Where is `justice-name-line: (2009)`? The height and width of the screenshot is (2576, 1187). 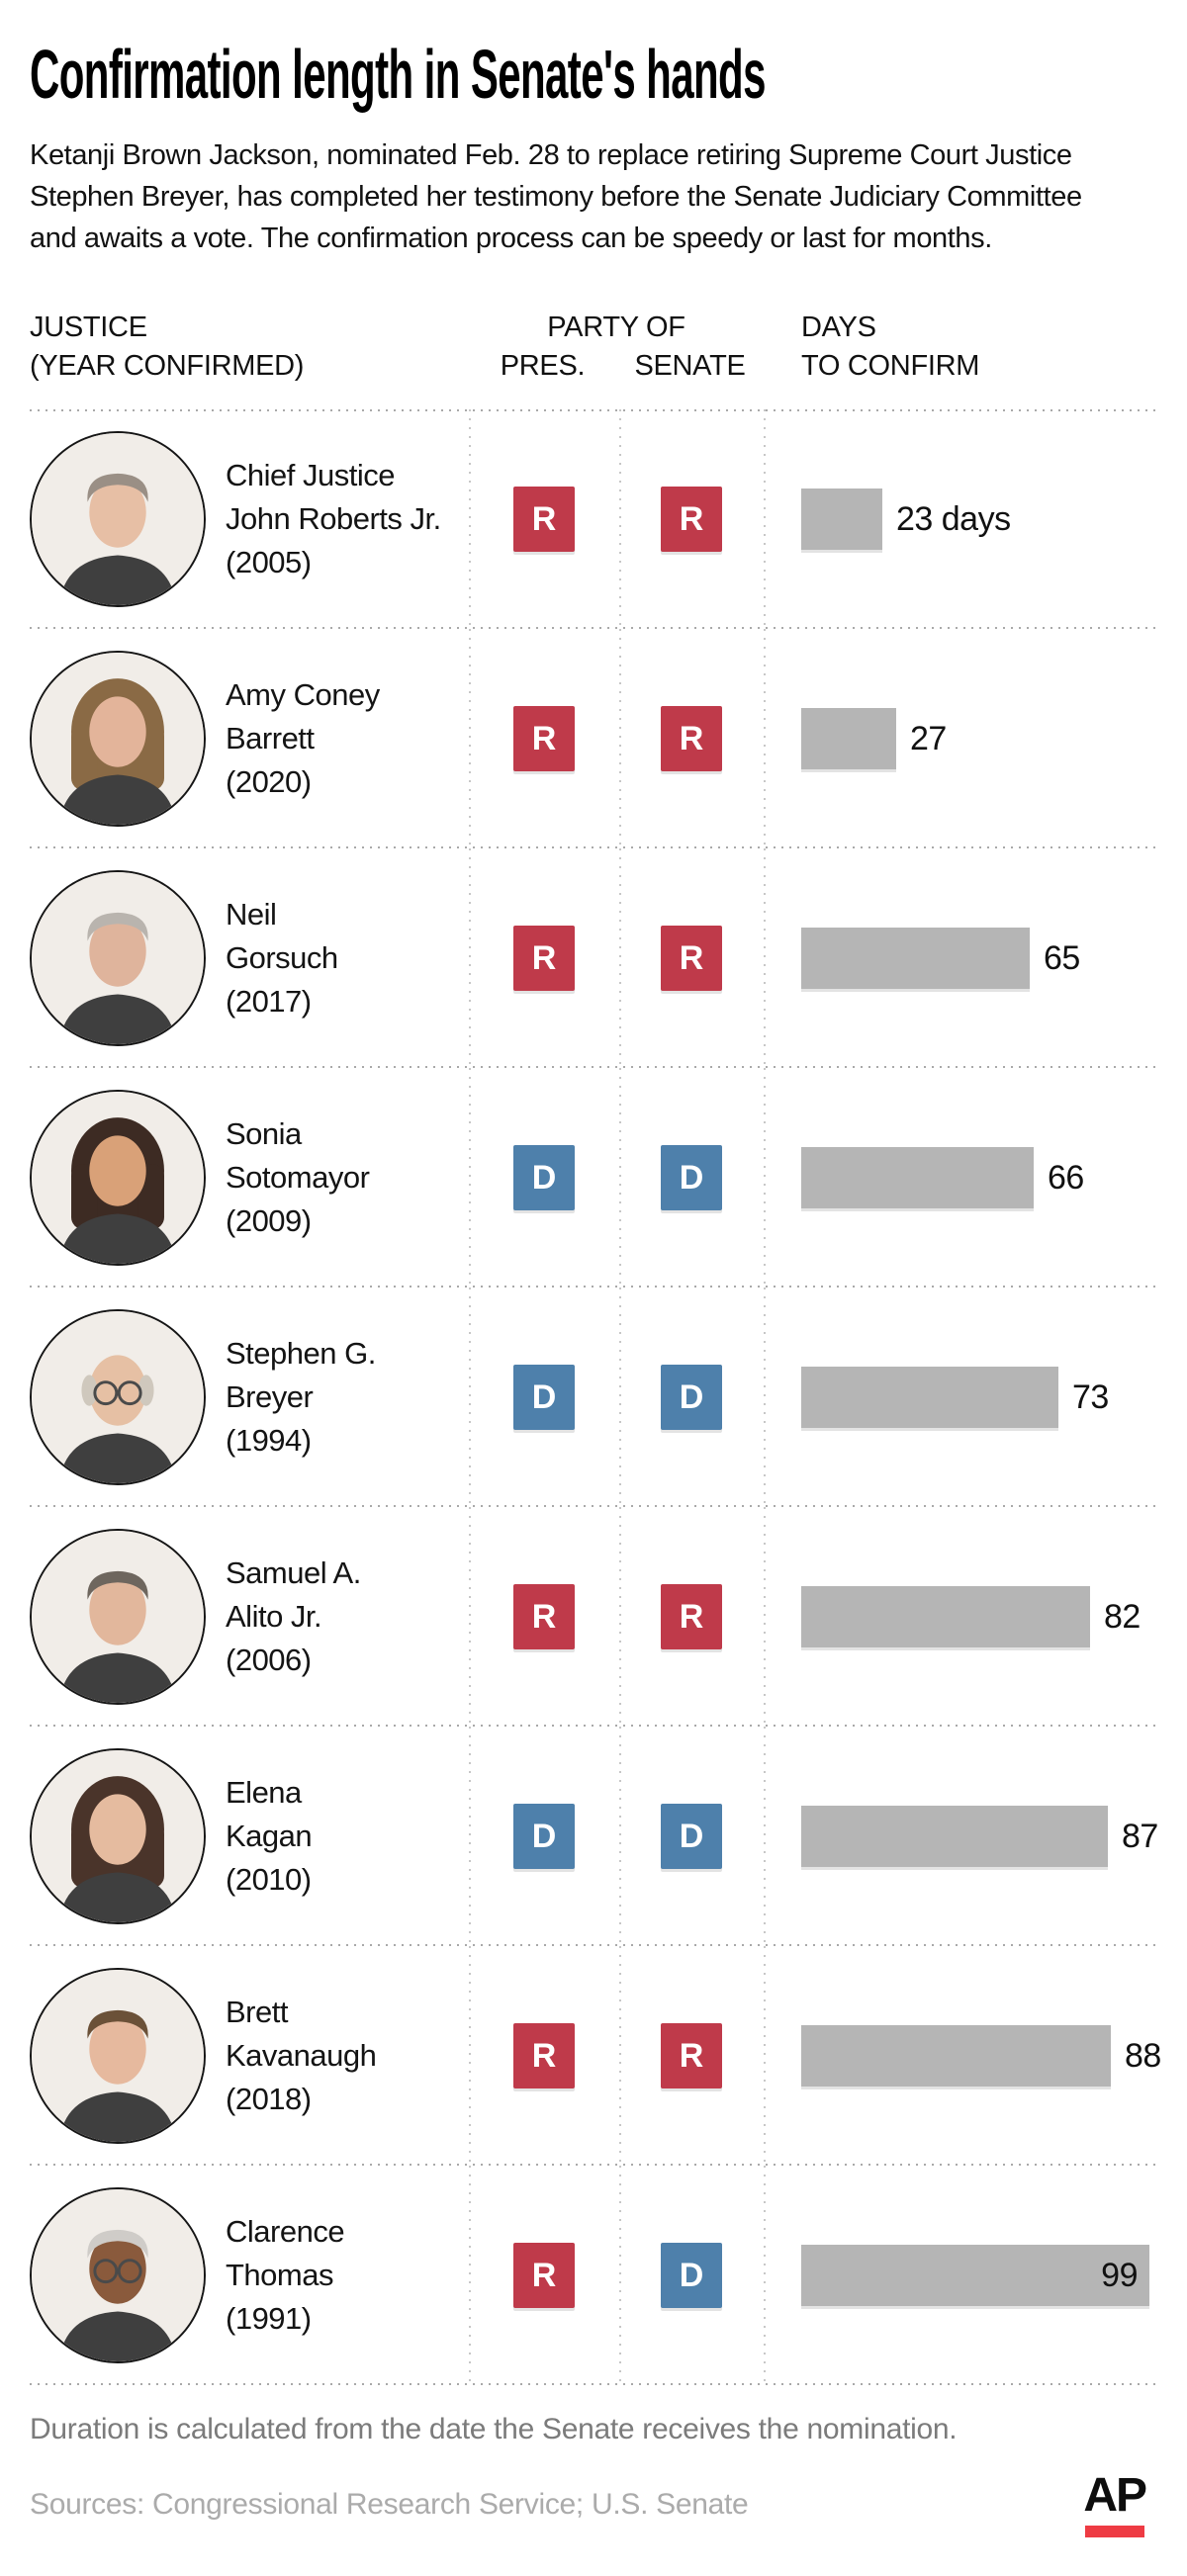
justice-name-line: (2009) is located at coordinates (269, 1221).